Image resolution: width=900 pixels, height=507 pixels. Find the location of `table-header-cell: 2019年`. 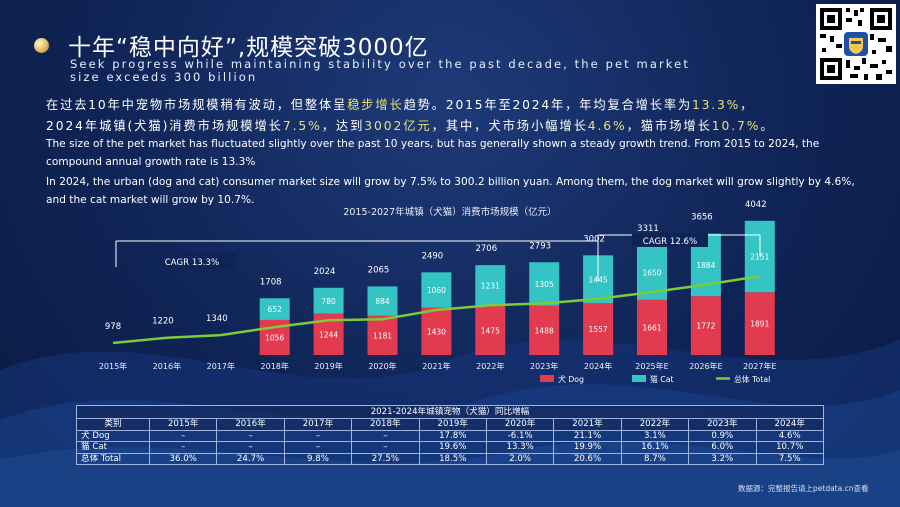

table-header-cell: 2019年 is located at coordinates (452, 424).